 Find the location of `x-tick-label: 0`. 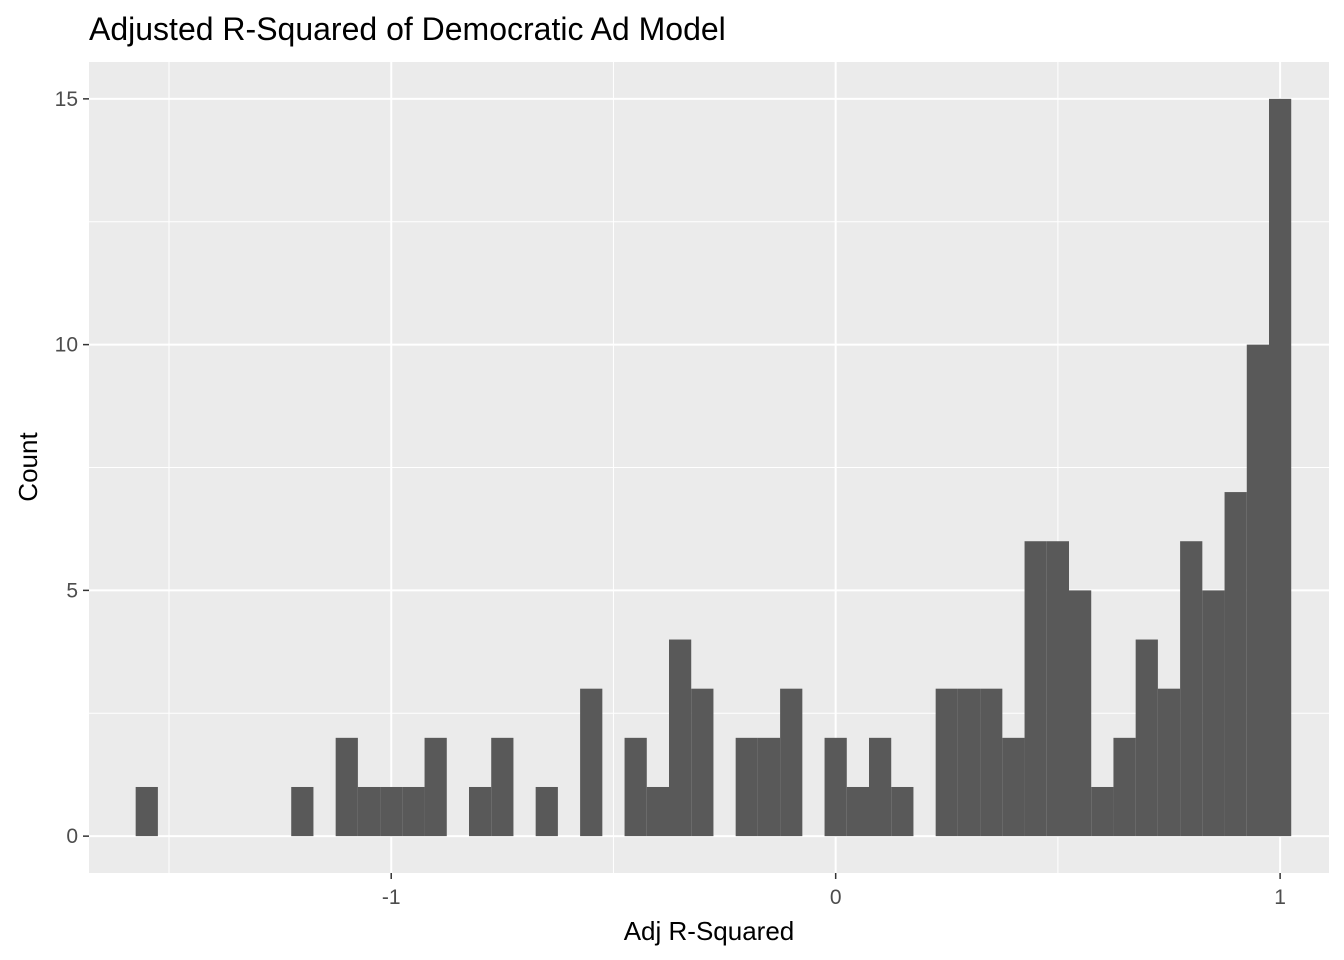

x-tick-label: 0 is located at coordinates (836, 897).